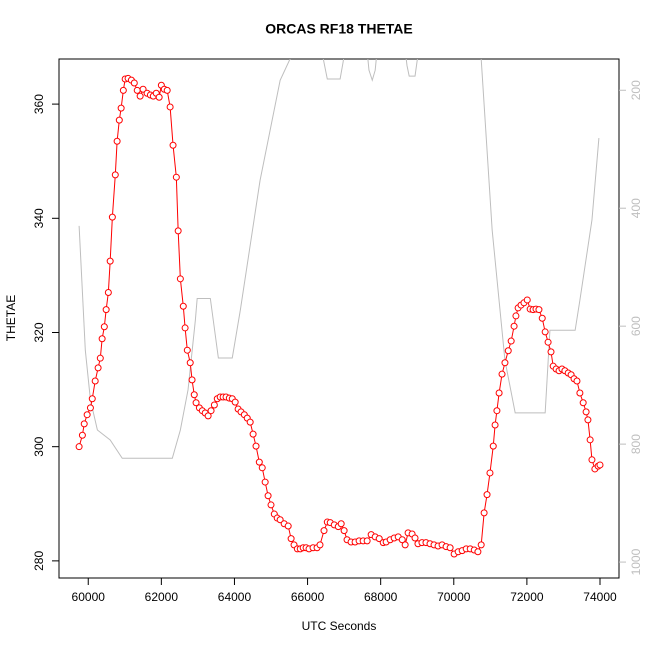 The image size is (650, 655). What do you see at coordinates (39, 332) in the screenshot?
I see `y-tick-label: 320` at bounding box center [39, 332].